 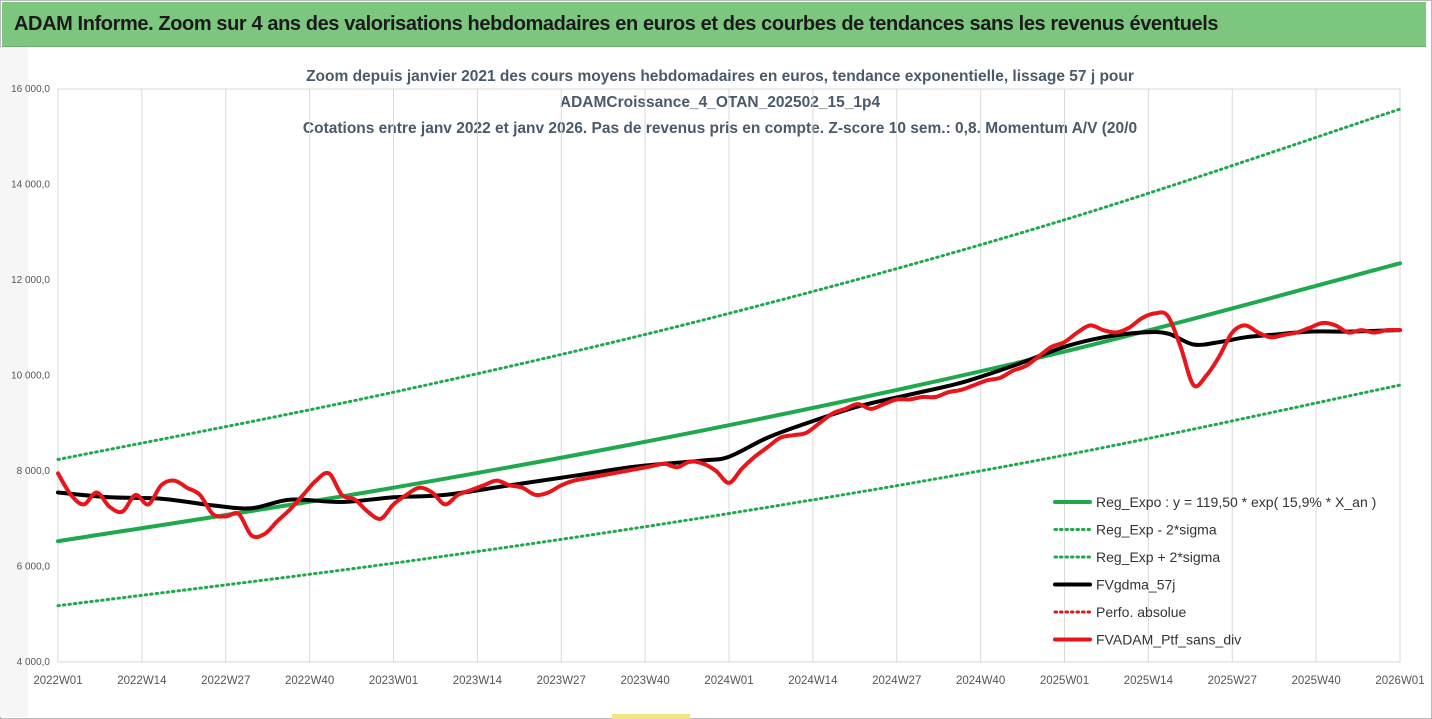 I want to click on x-tick-label: 2023W40, so click(x=645, y=681).